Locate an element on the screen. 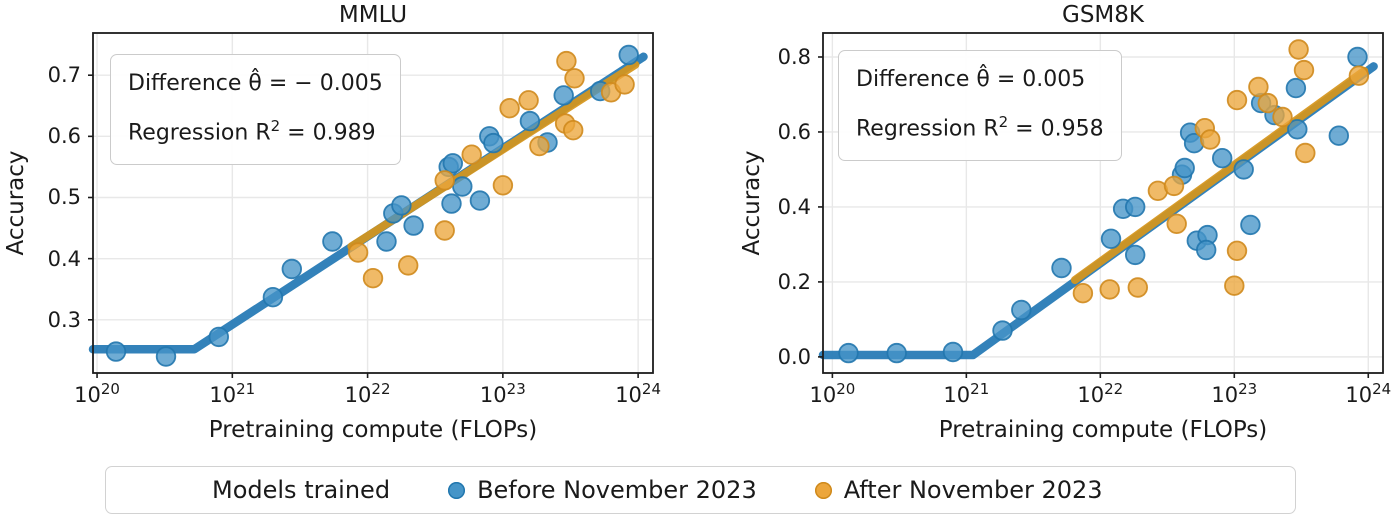  legend-title: Models trained is located at coordinates (301, 490).